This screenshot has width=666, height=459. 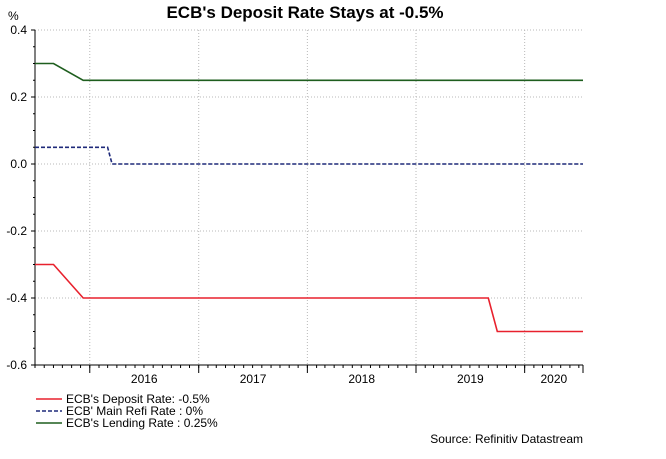 I want to click on y-tick-label: -0.2, so click(x=16, y=231).